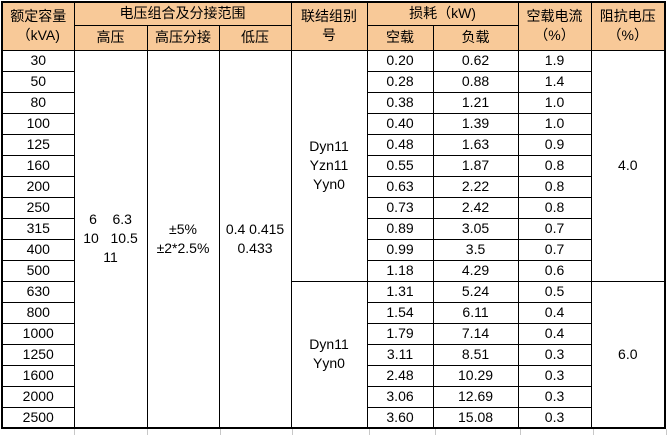 This screenshot has height=438, width=668. Describe the element at coordinates (333, 102) in the screenshot. I see `table-row: 80 0.38 1.21 1.0` at that location.